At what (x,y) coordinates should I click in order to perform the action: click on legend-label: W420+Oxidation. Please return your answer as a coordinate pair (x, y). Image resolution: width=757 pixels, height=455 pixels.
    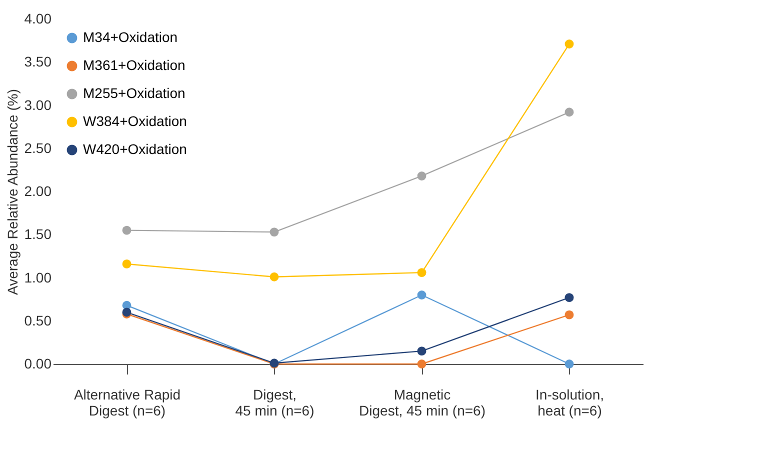
    Looking at the image, I should click on (135, 149).